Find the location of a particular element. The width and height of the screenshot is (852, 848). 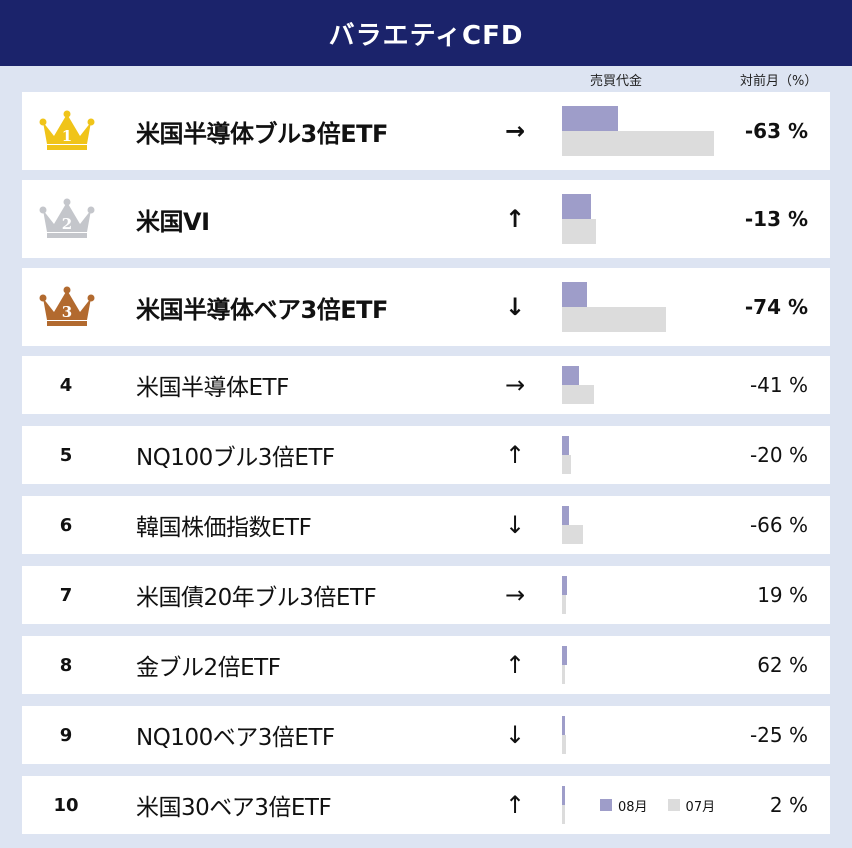

change-percent: 62 % is located at coordinates (782, 665).